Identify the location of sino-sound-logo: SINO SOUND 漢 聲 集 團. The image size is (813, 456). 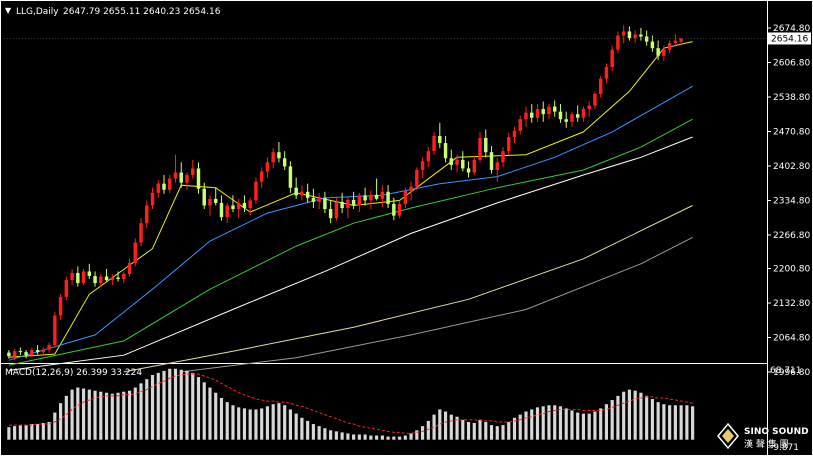
(763, 436).